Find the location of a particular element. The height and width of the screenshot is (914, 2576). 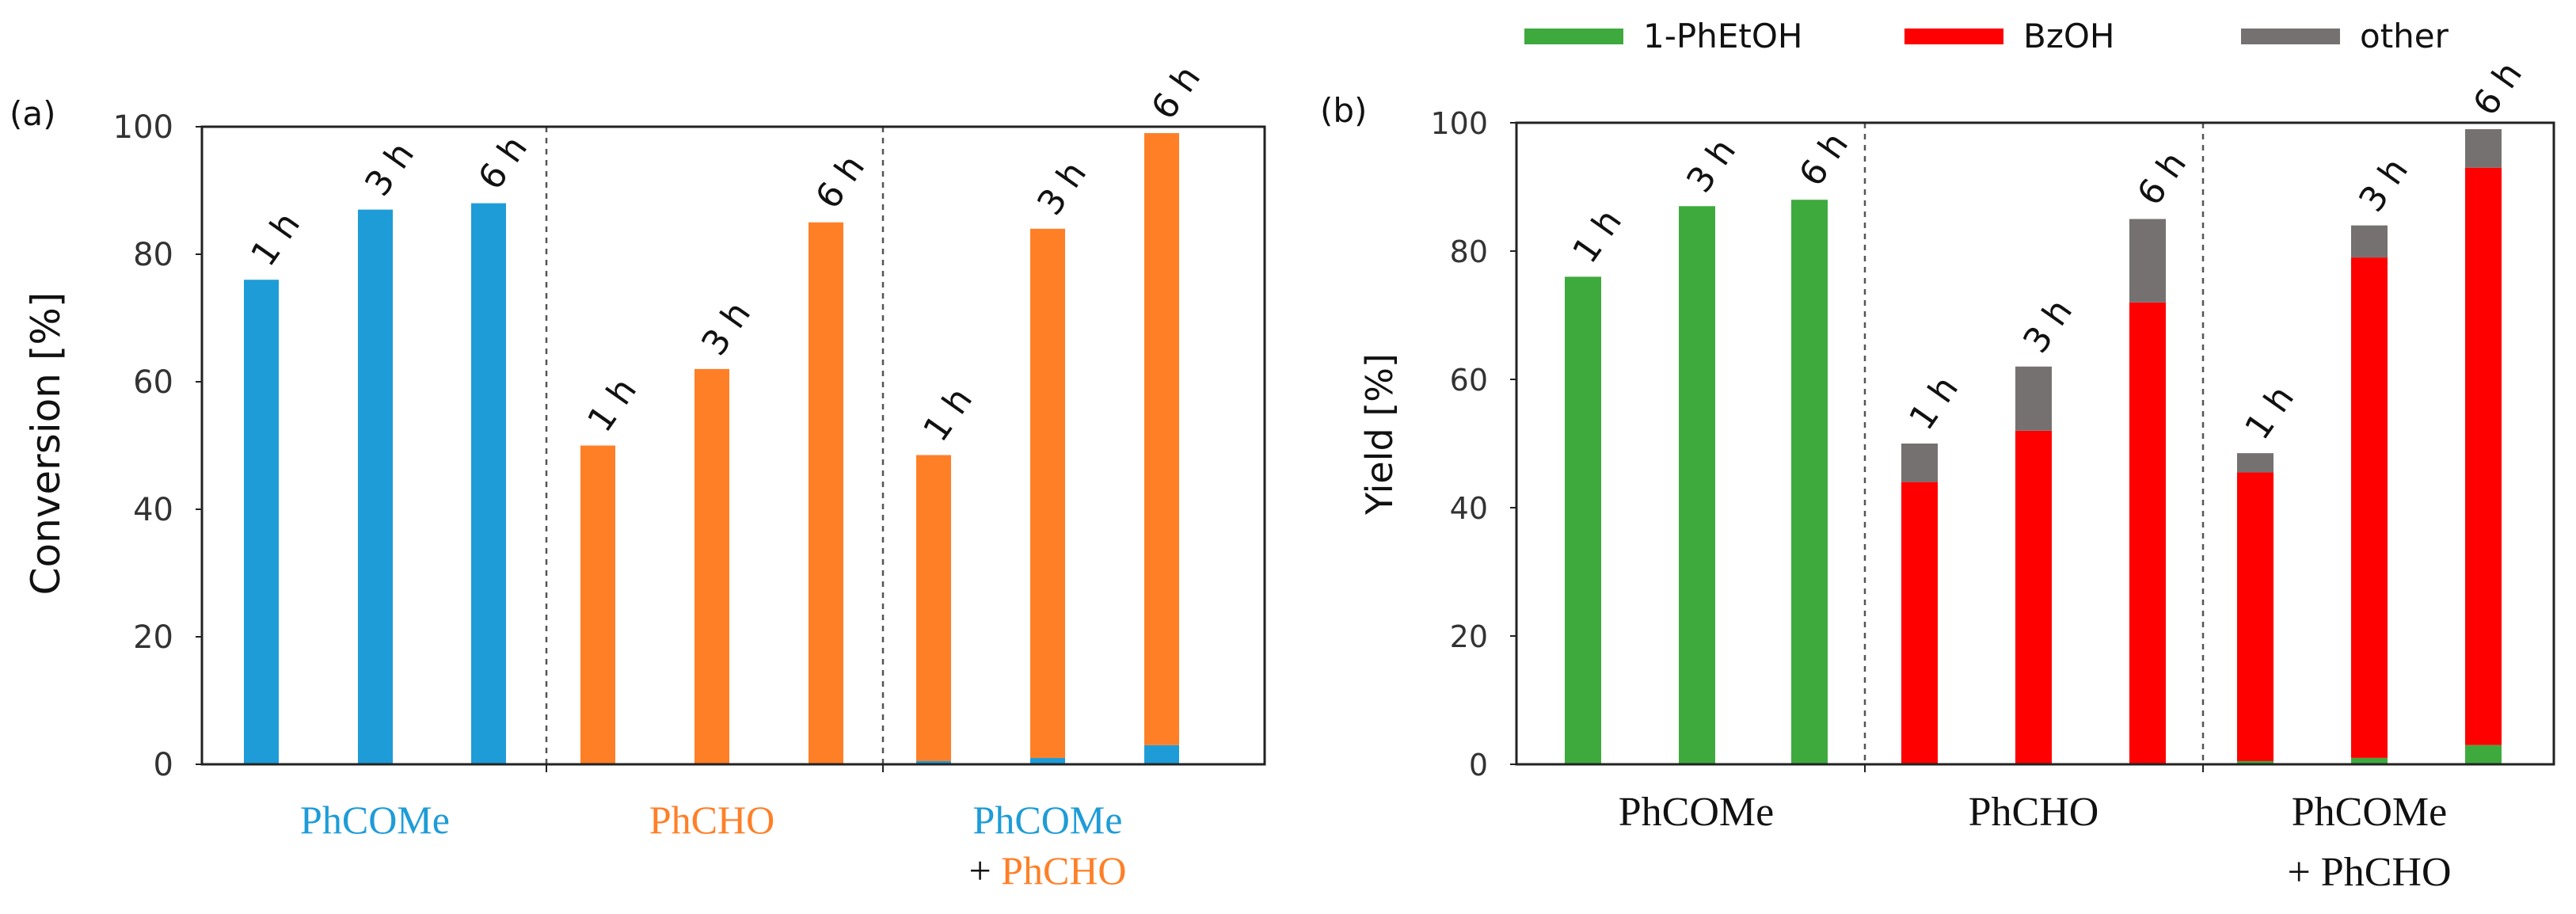

legend-swatch-other is located at coordinates (2290, 36).